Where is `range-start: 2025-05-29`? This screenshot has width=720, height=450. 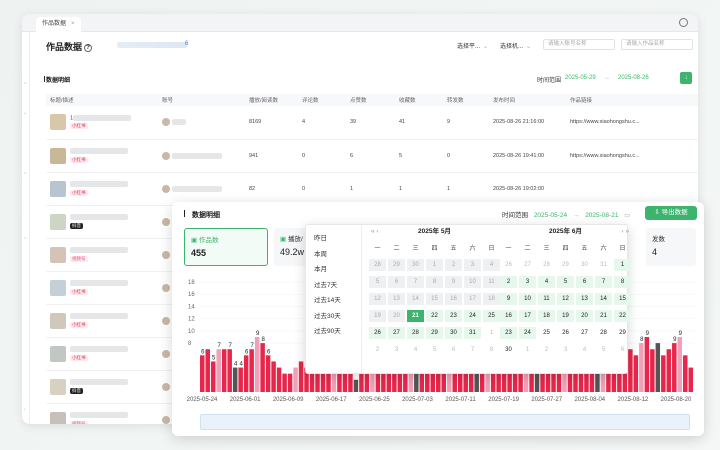 range-start: 2025-05-29 is located at coordinates (580, 78).